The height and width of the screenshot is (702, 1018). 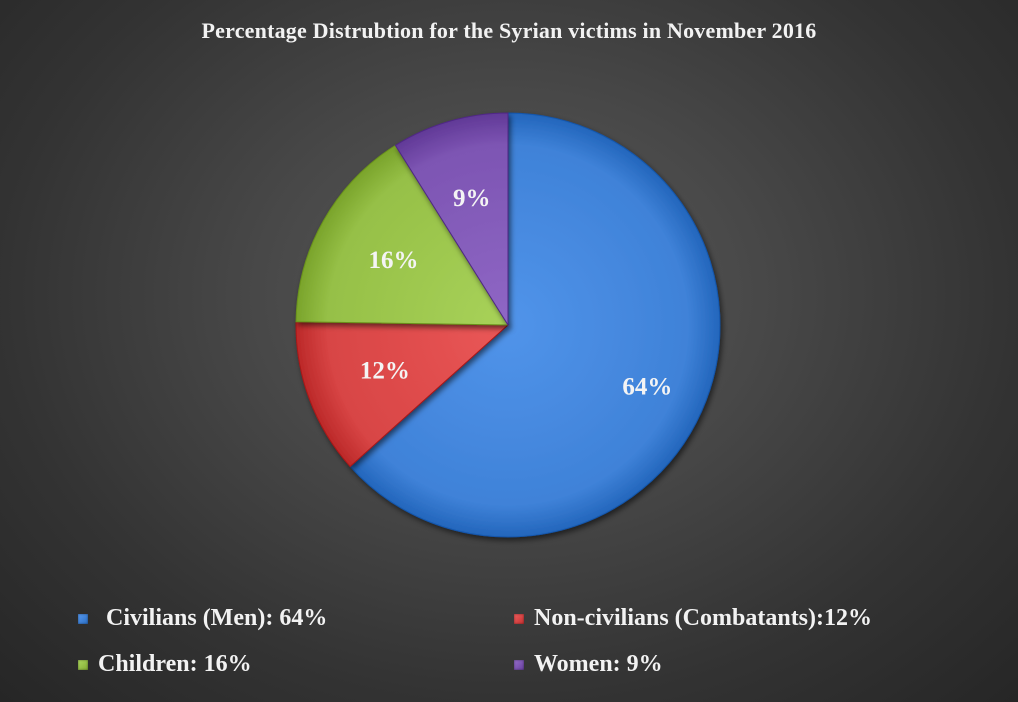 I want to click on legend-swatch-women, so click(x=519, y=664).